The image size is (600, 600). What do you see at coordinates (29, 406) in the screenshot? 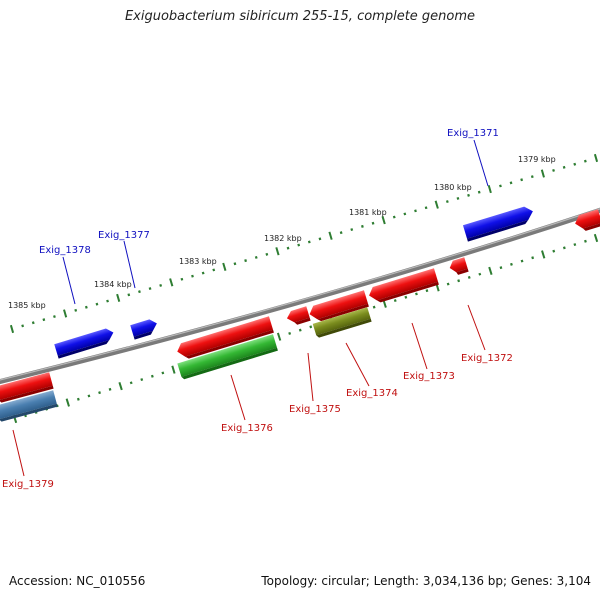
I see `gene-exig-1379-b` at bounding box center [29, 406].